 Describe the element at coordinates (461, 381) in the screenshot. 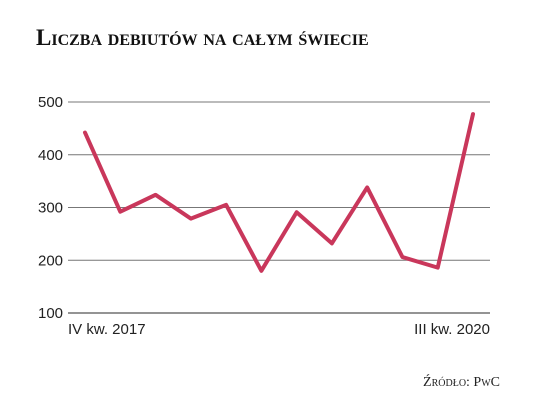

I see `source: Źródło: PwC` at that location.